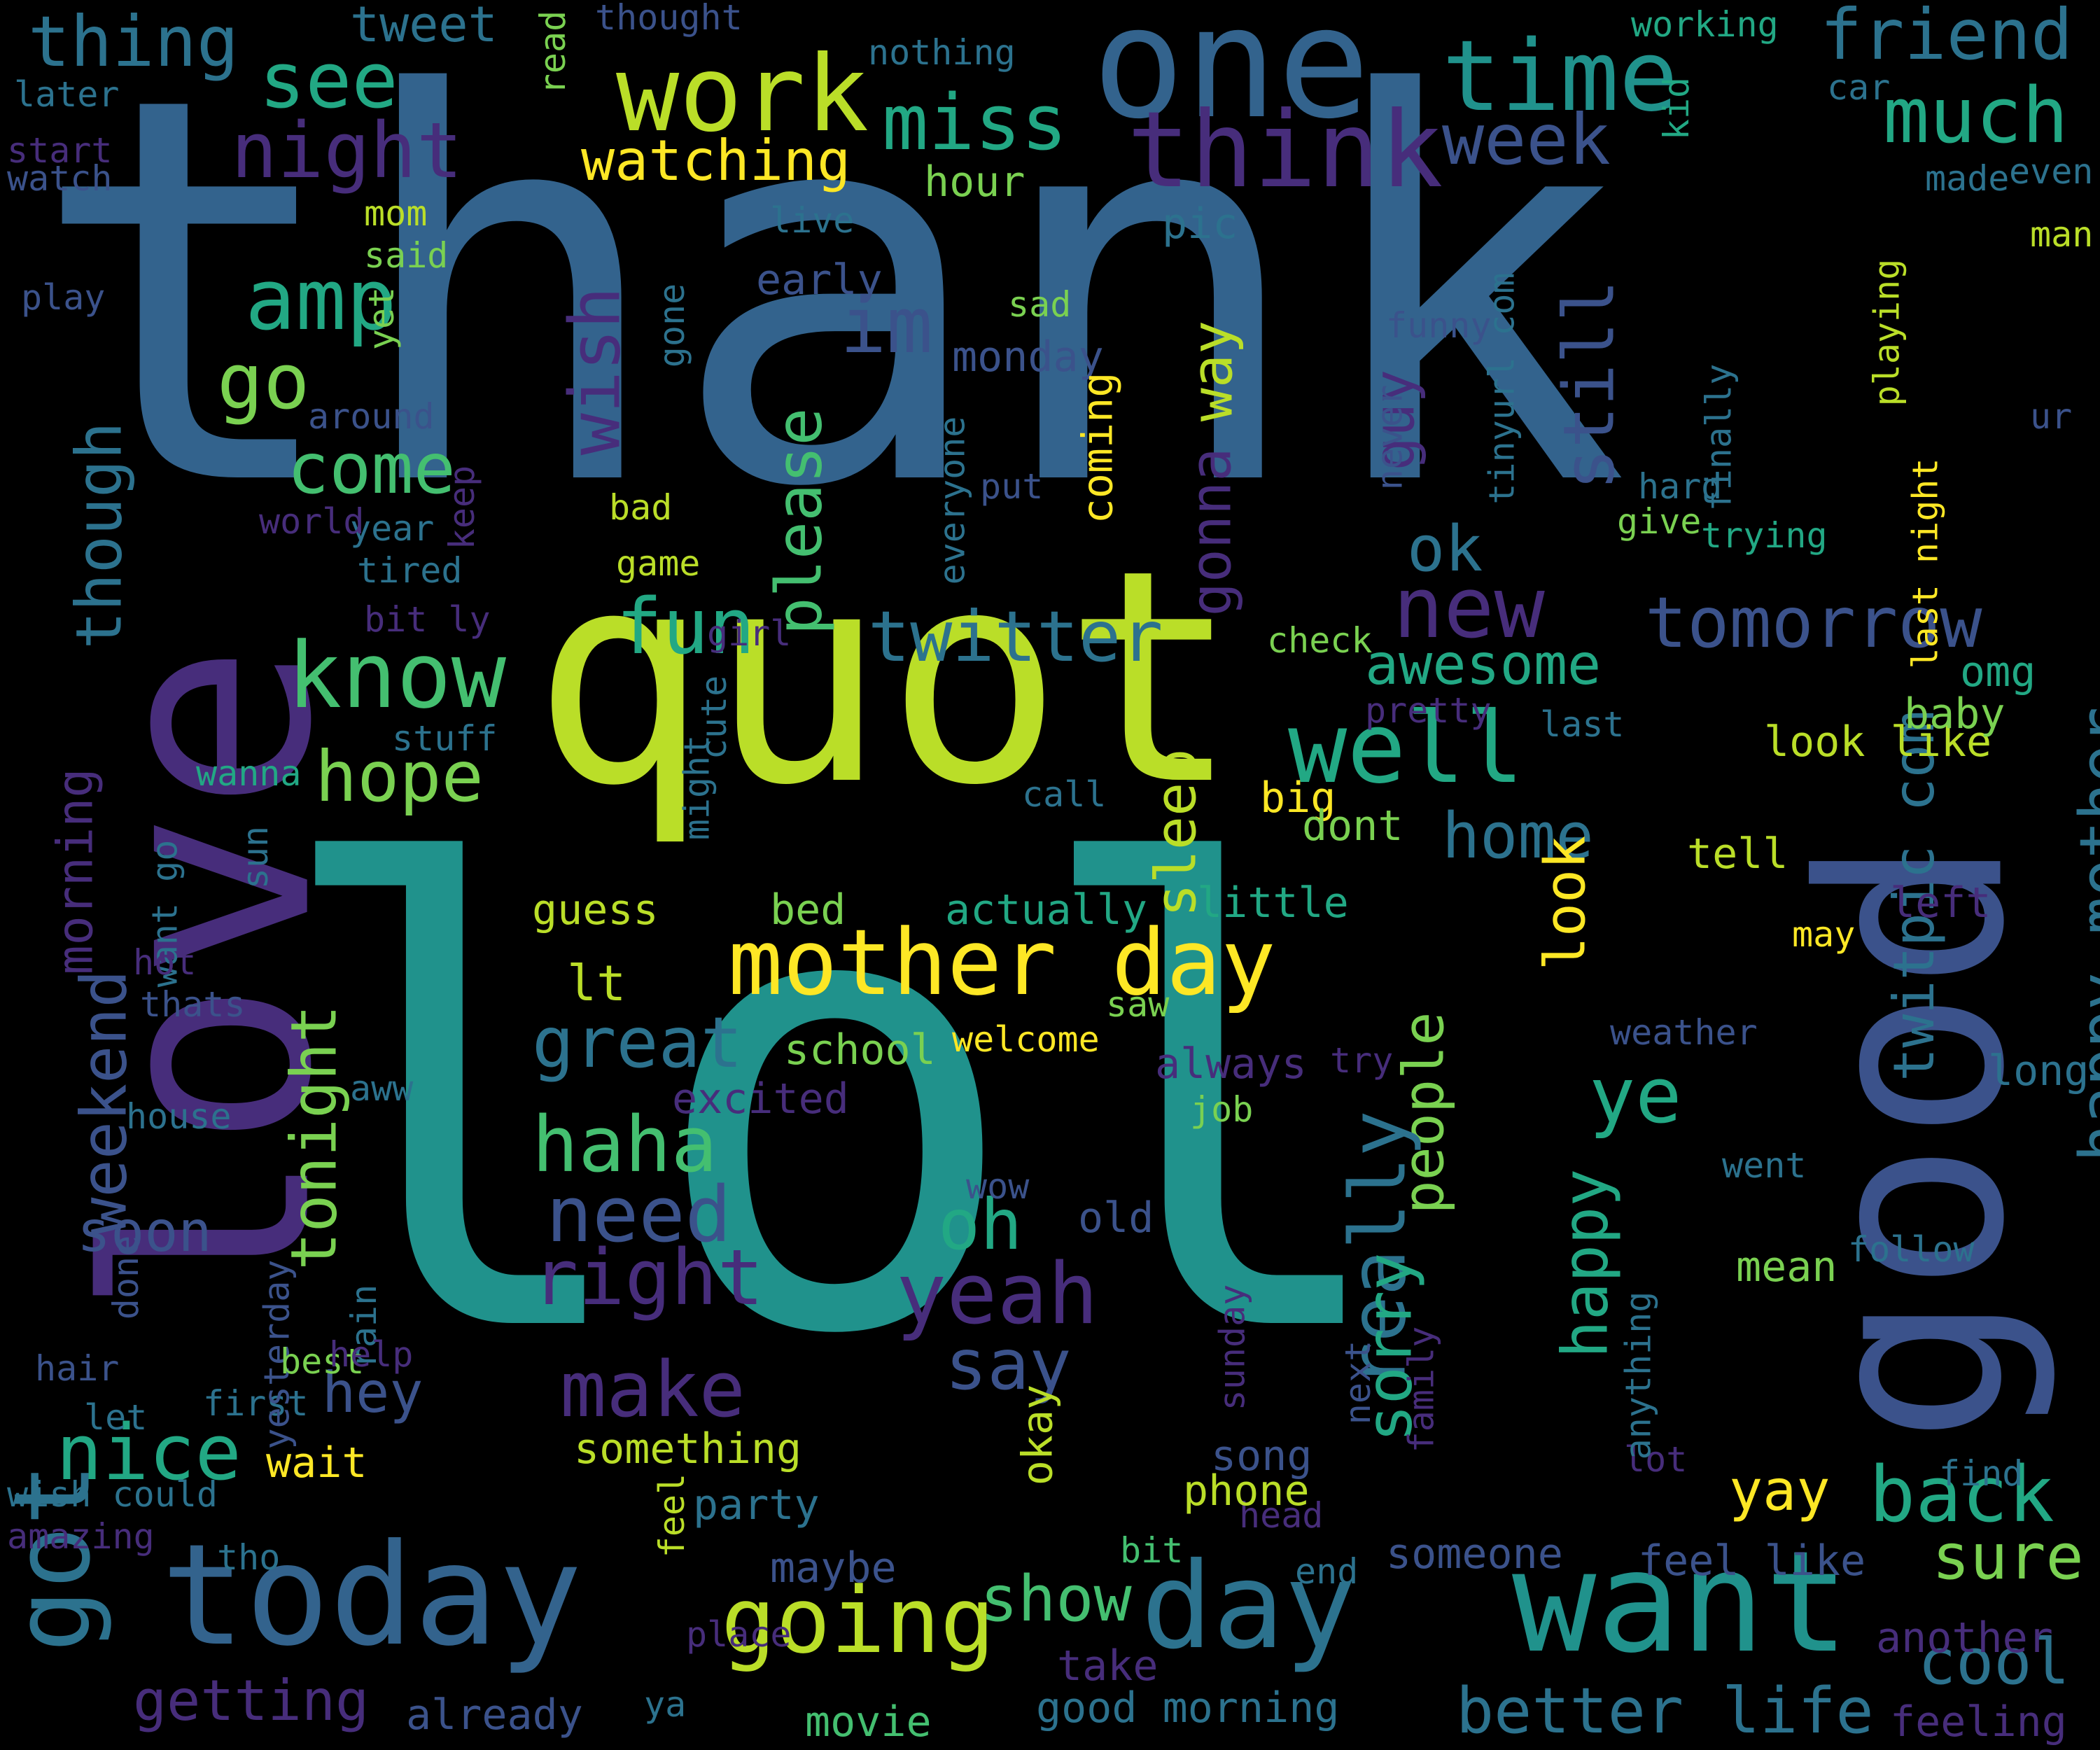 This screenshot has height=1750, width=2100. What do you see at coordinates (1212, 371) in the screenshot?
I see `word-way: way` at bounding box center [1212, 371].